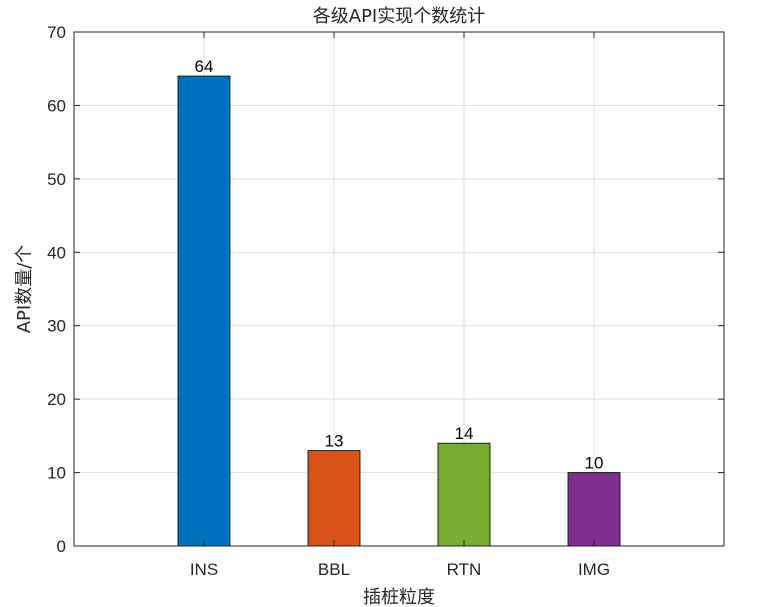  I want to click on bar-img, so click(594, 509).